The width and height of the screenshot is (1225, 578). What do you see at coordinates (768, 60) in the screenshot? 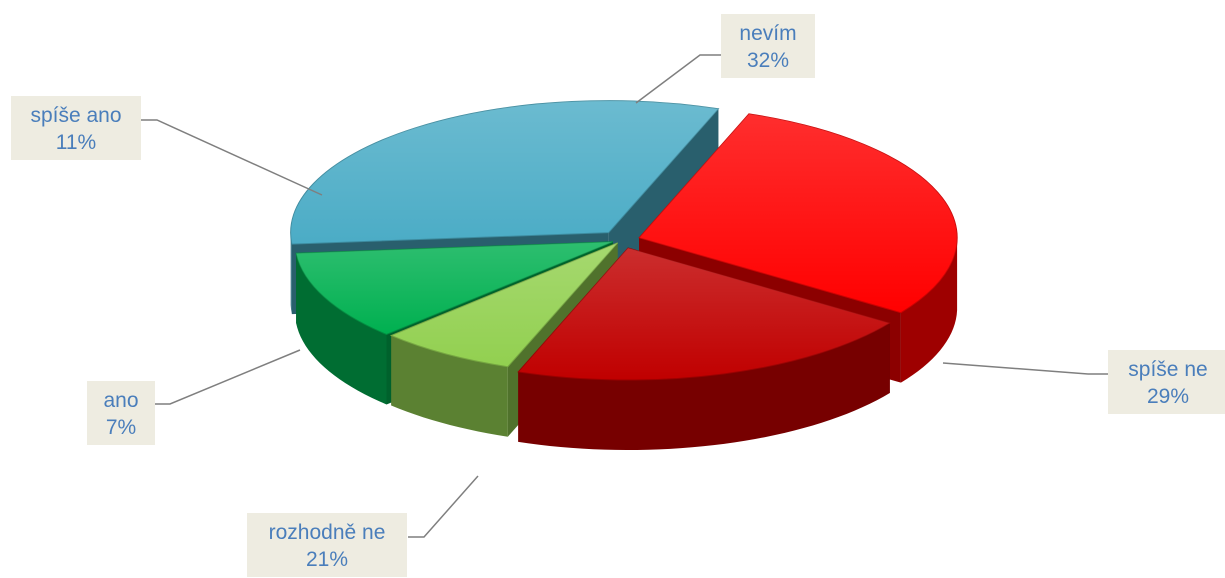
I see `data-label-percent: 32%` at bounding box center [768, 60].